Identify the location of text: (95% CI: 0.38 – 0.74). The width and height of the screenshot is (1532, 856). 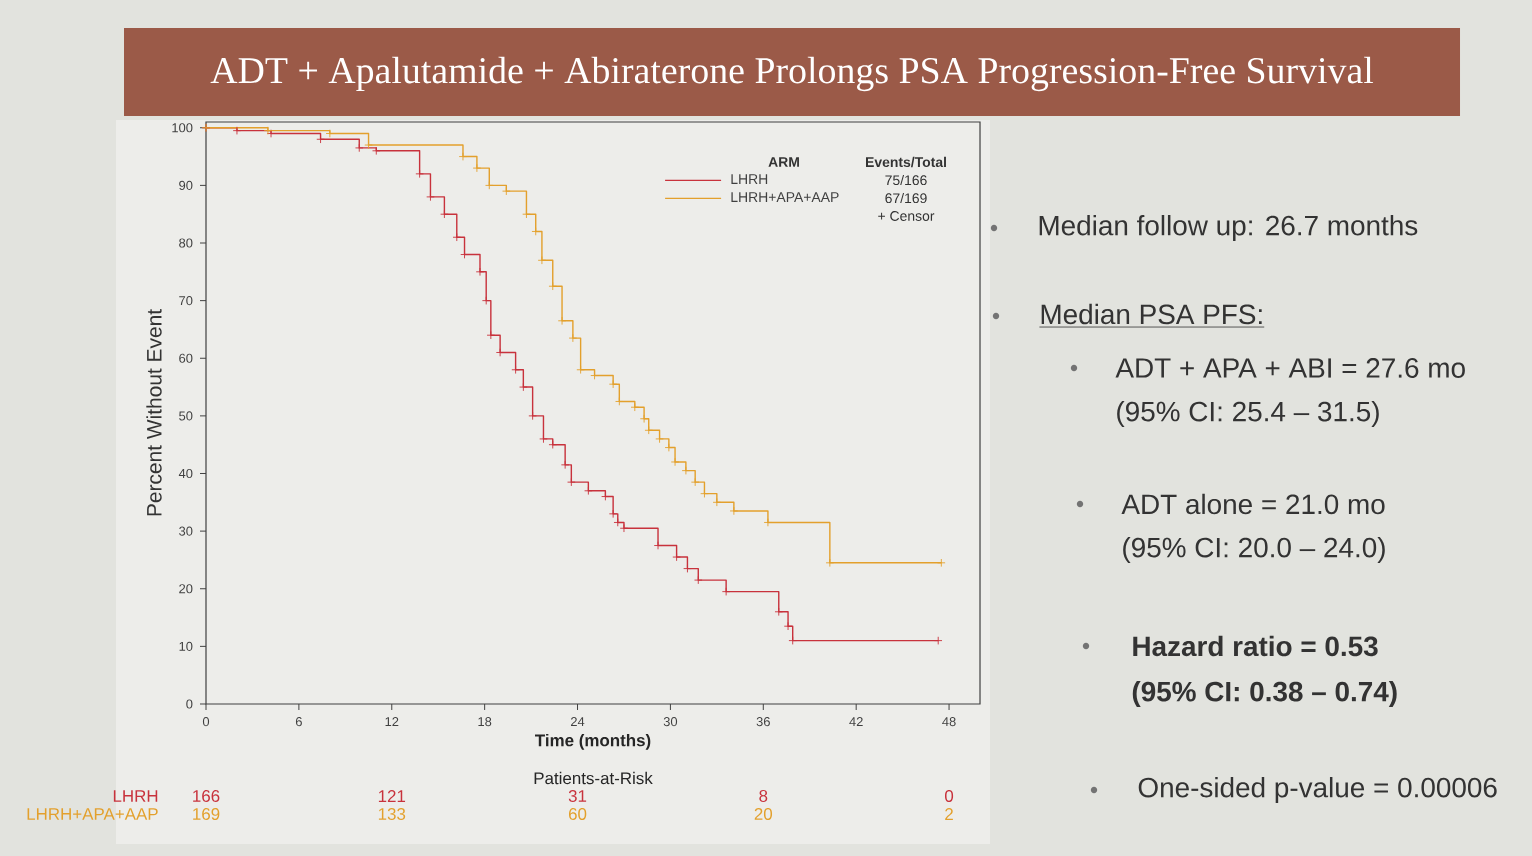
(1264, 693).